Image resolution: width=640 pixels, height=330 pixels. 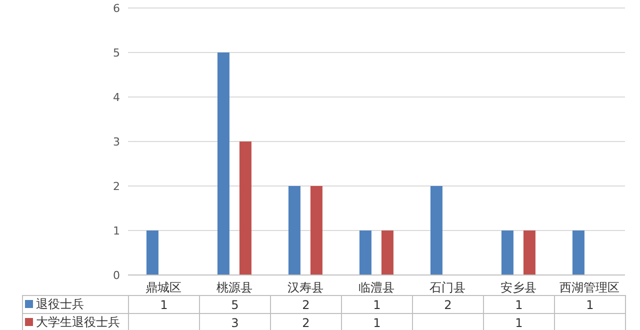 What do you see at coordinates (518, 287) in the screenshot?
I see `x-tick-label: 安乡县` at bounding box center [518, 287].